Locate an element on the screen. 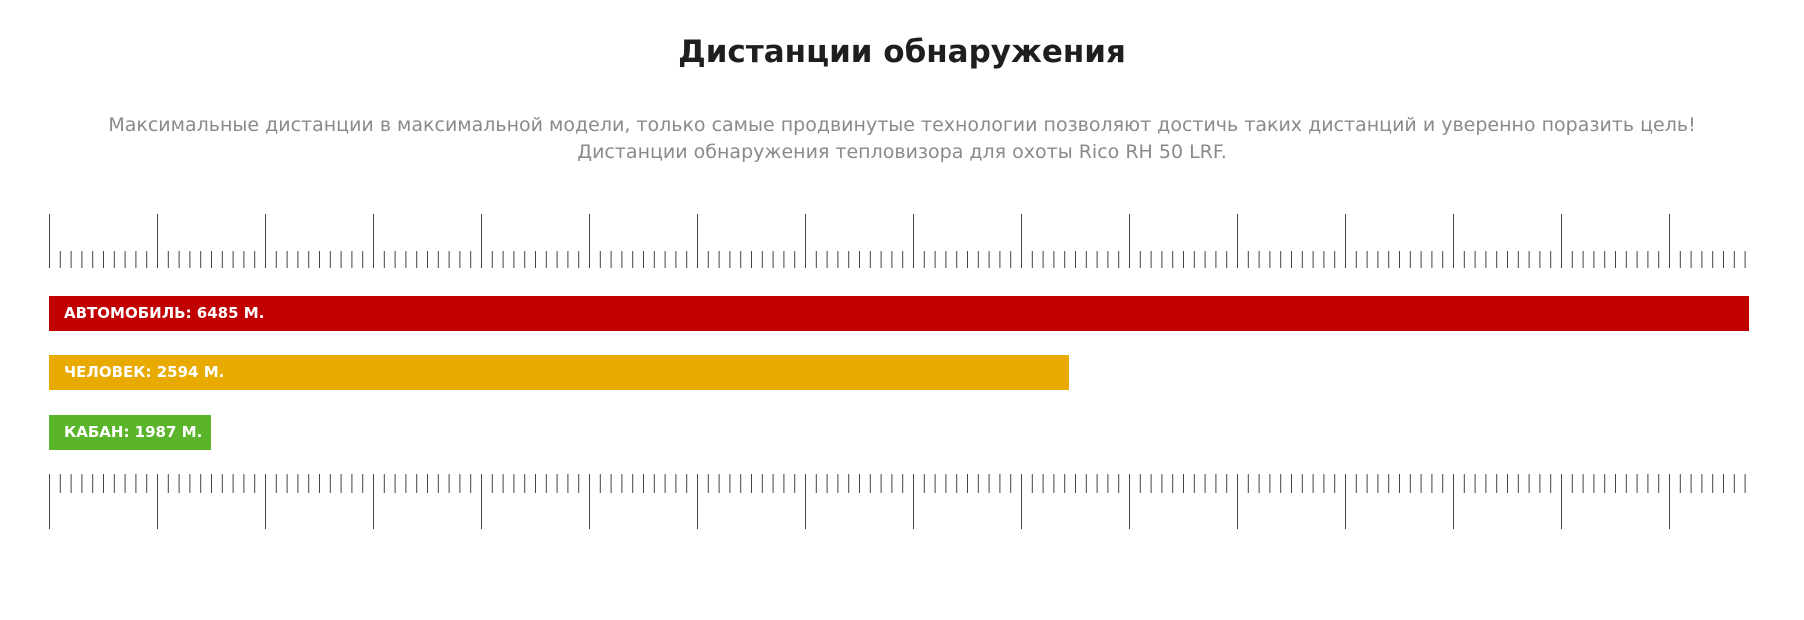 This screenshot has width=1804, height=620. ruler-bottom is located at coordinates (897, 501).